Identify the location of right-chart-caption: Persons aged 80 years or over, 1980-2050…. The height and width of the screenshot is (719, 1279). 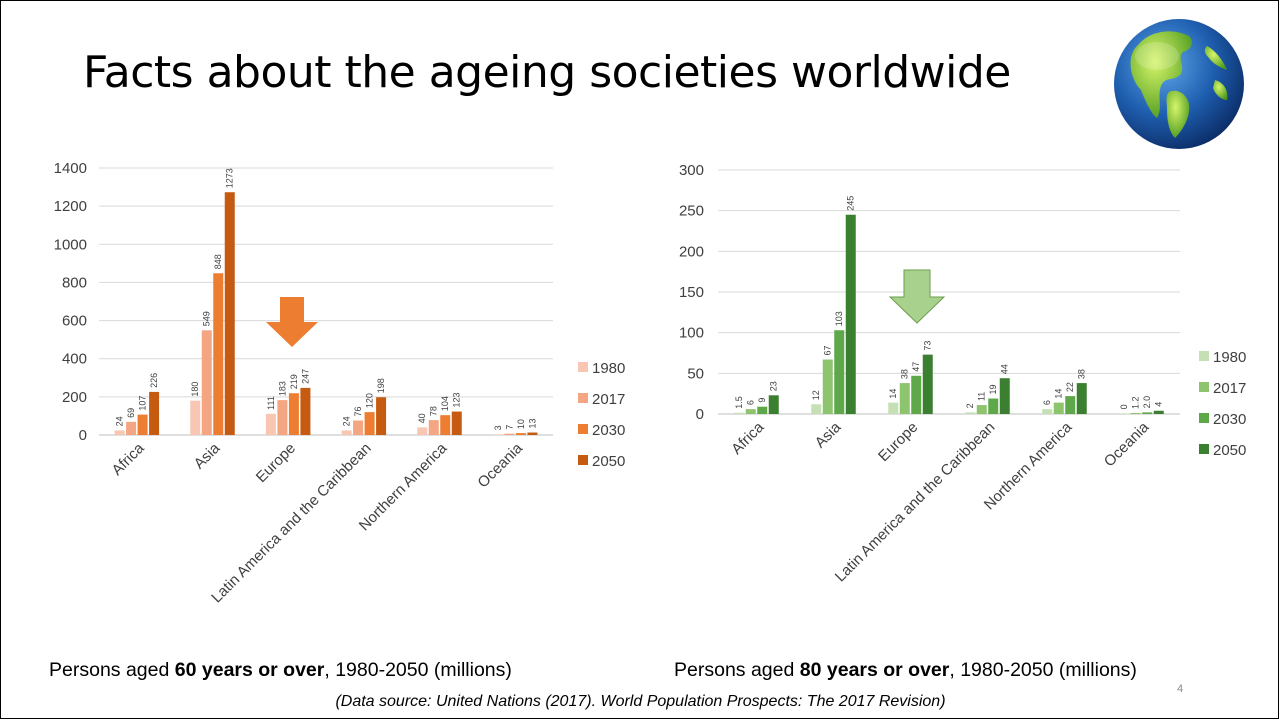
(905, 670).